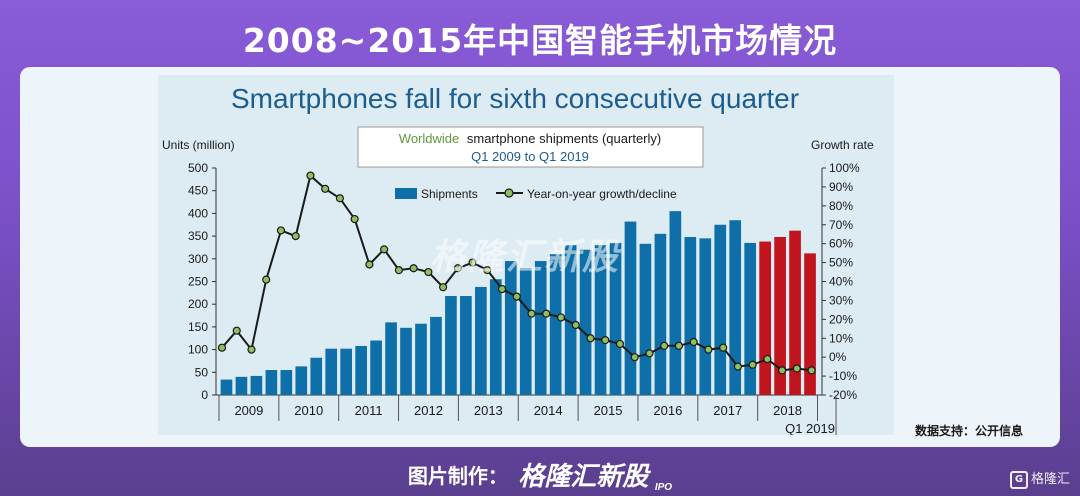 Image resolution: width=1080 pixels, height=496 pixels. What do you see at coordinates (198, 282) in the screenshot?
I see `y-left-tick-label: 250` at bounding box center [198, 282].